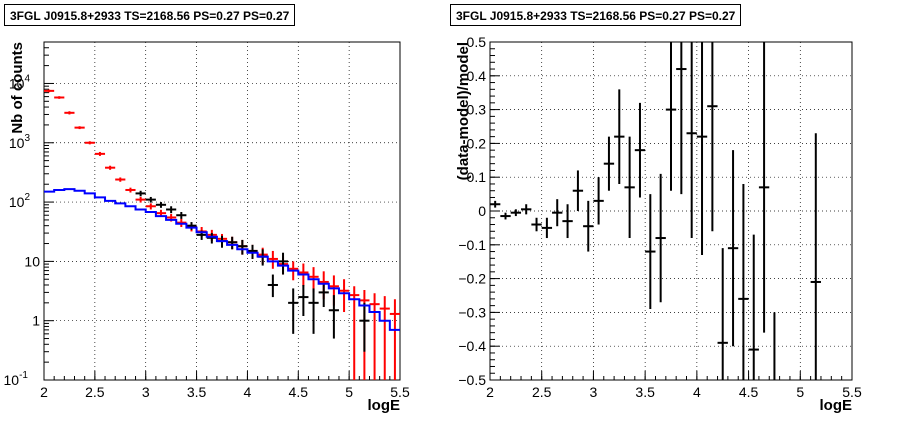 This screenshot has width=898, height=421. Describe the element at coordinates (20, 82) in the screenshot. I see `y-tick-label: 10⁴` at that location.